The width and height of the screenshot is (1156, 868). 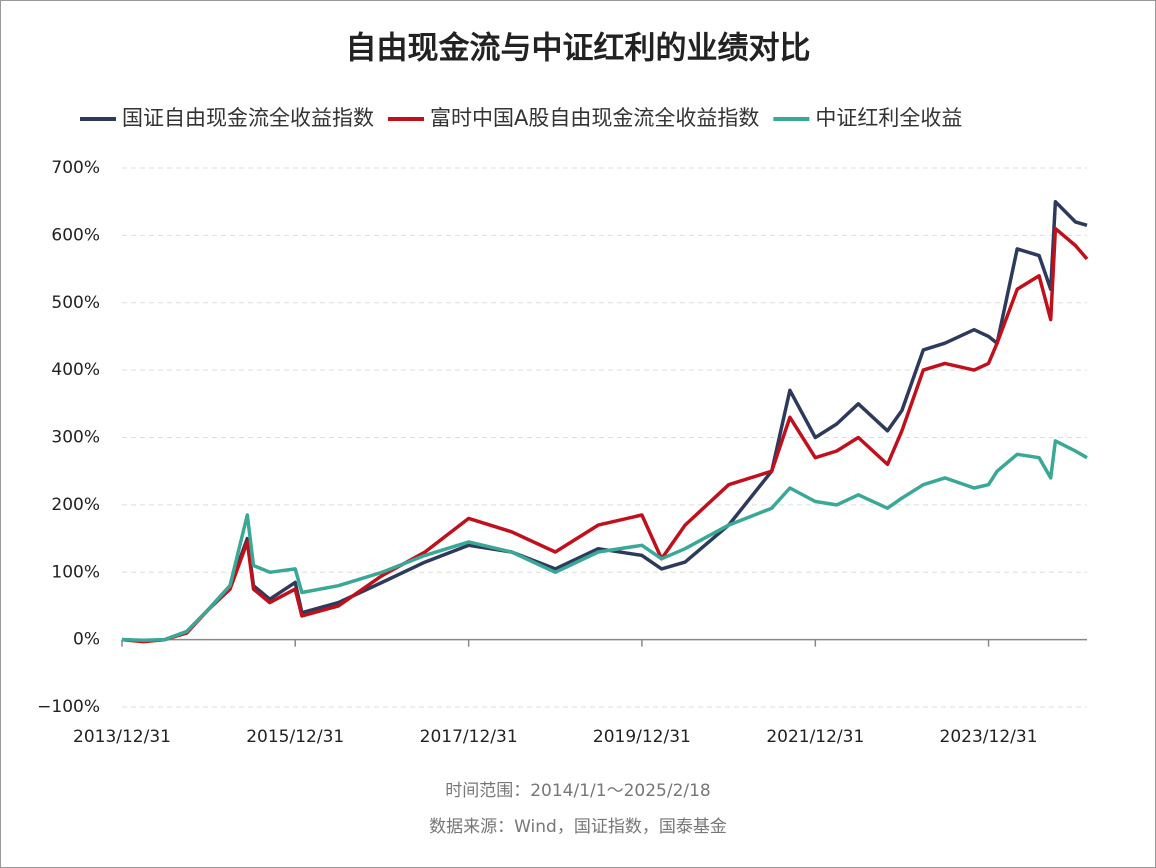 What do you see at coordinates (68, 707) in the screenshot?
I see `y-tick-label: −100%` at bounding box center [68, 707].